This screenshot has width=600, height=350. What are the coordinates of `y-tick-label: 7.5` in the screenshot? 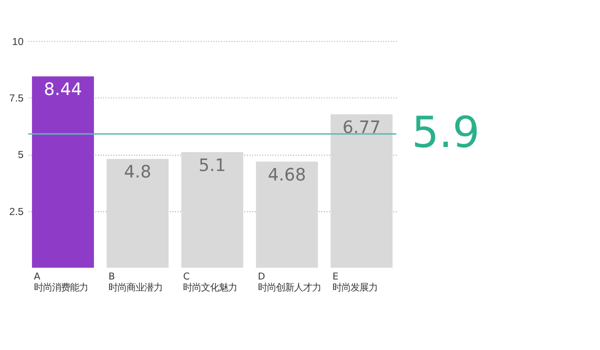 It's located at (16, 99).